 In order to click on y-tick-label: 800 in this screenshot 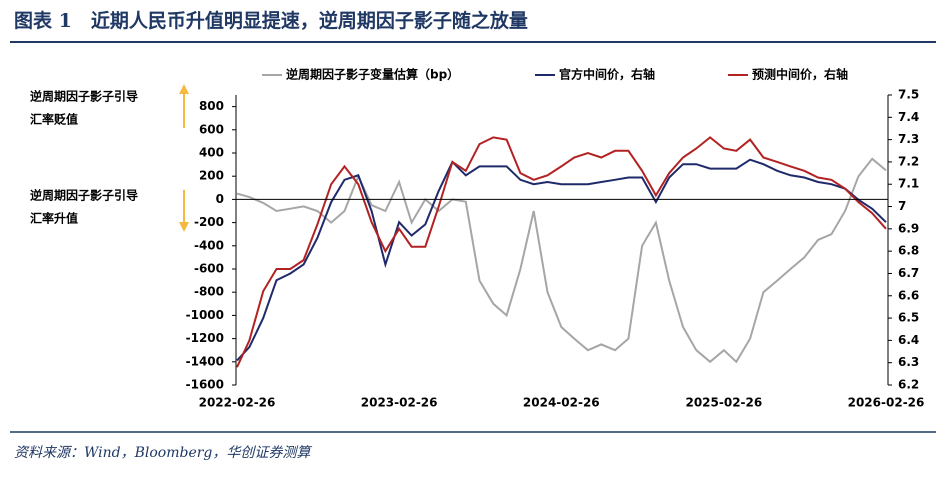, I will do `click(211, 106)`.